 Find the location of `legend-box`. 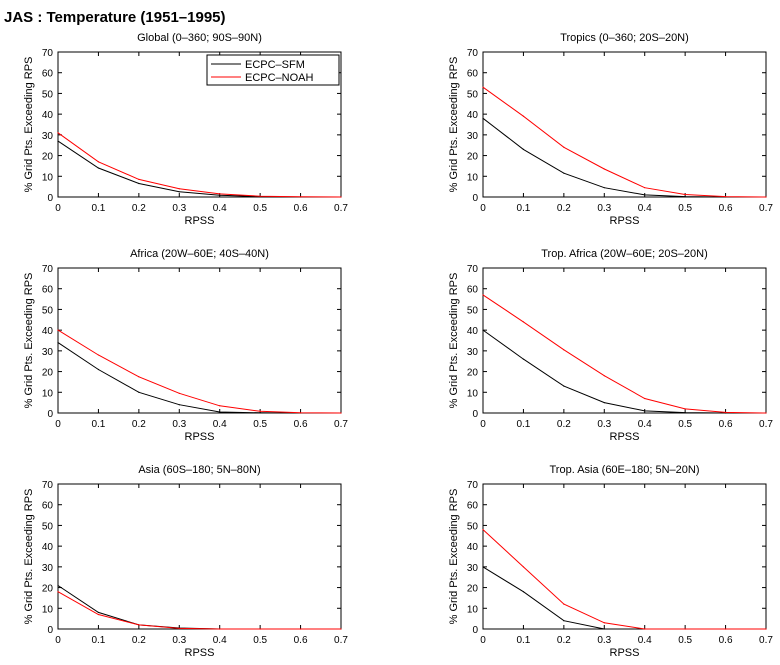

legend-box is located at coordinates (273, 70).